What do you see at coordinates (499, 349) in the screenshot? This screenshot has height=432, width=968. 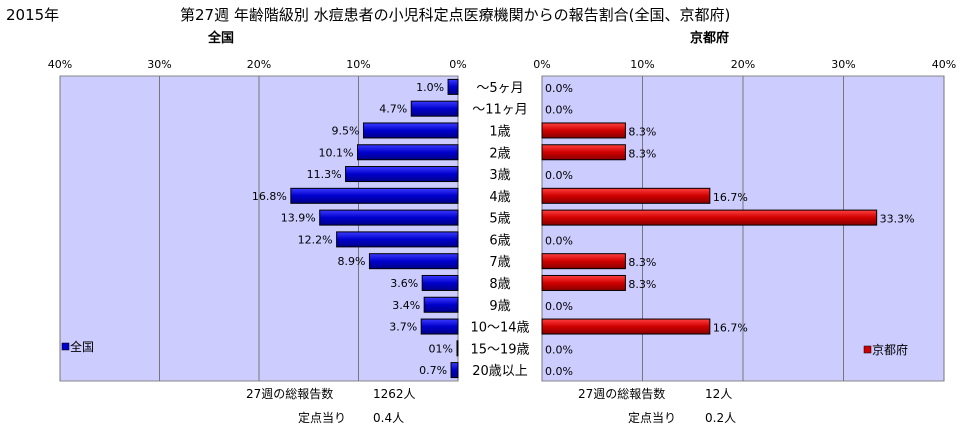 I see `category-label: 15〜19歳` at bounding box center [499, 349].